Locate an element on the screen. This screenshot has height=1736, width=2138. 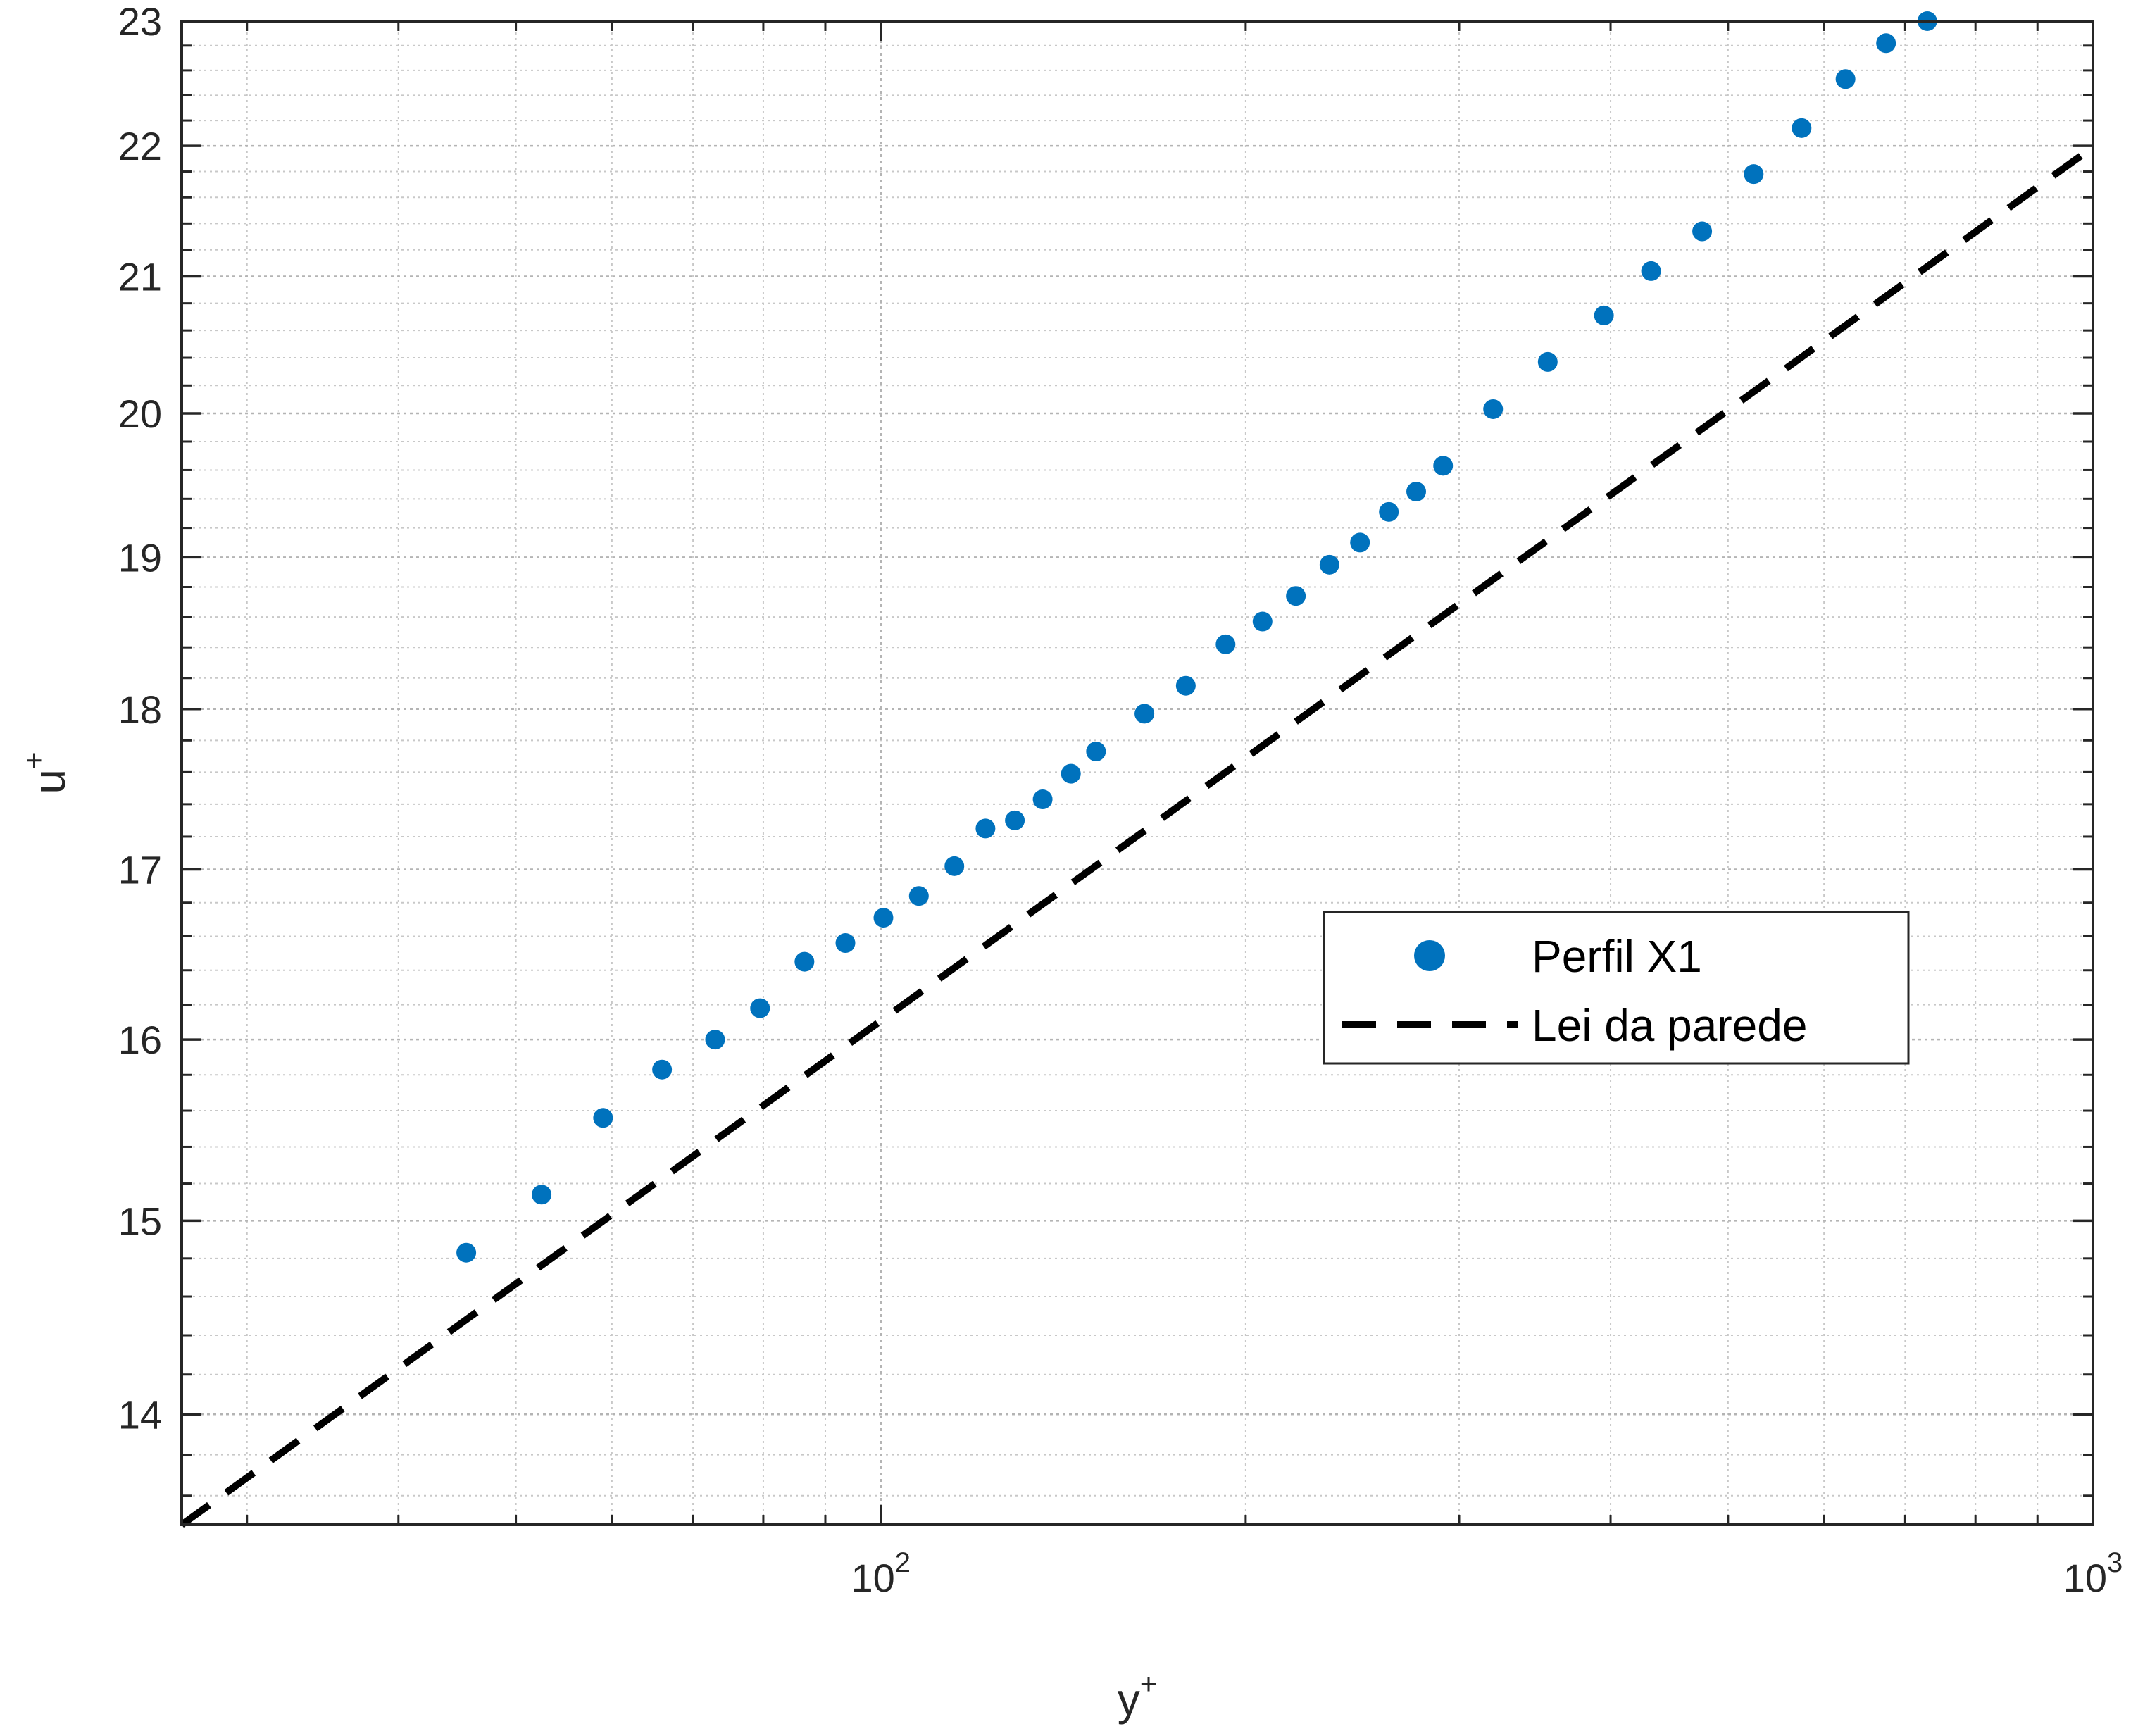
x-axis-label: y+ is located at coordinates (1138, 1696).